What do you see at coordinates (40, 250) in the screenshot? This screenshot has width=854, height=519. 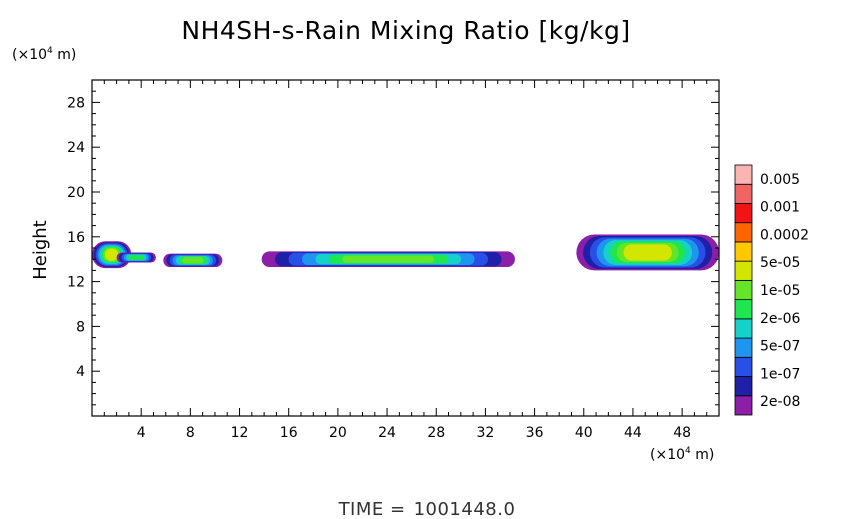 I see `y-axis-label: Height` at bounding box center [40, 250].